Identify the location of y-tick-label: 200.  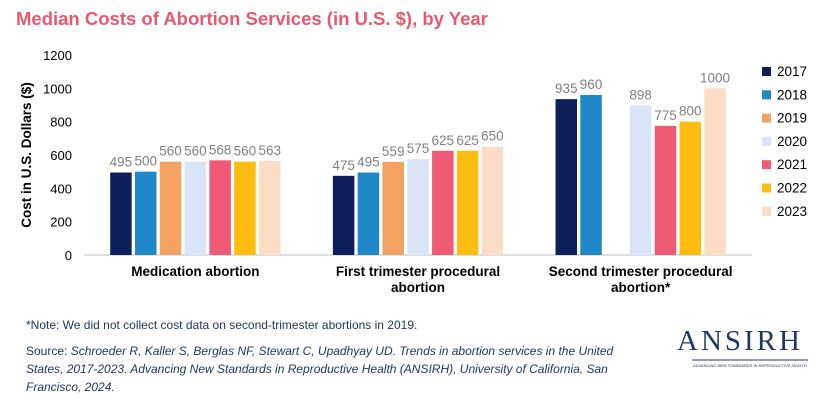
(61, 222).